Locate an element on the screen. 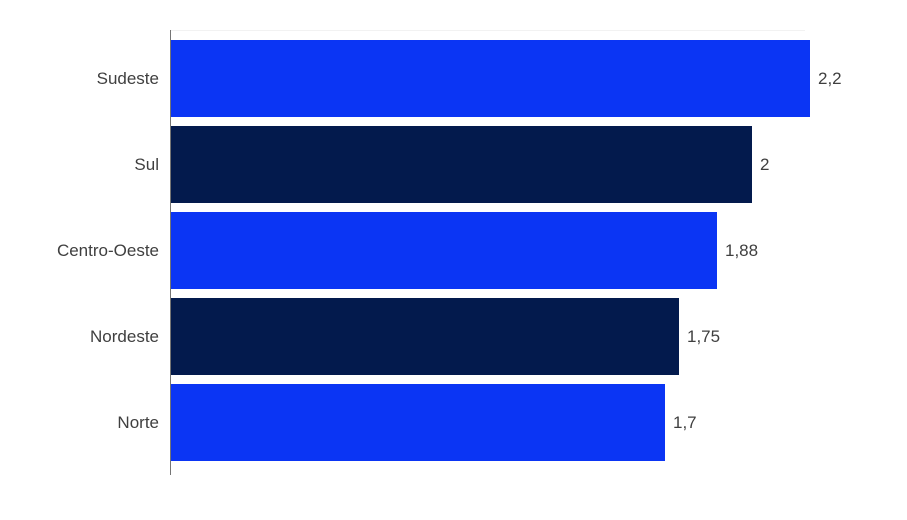 The image size is (907, 520). value-label: 2 is located at coordinates (765, 164).